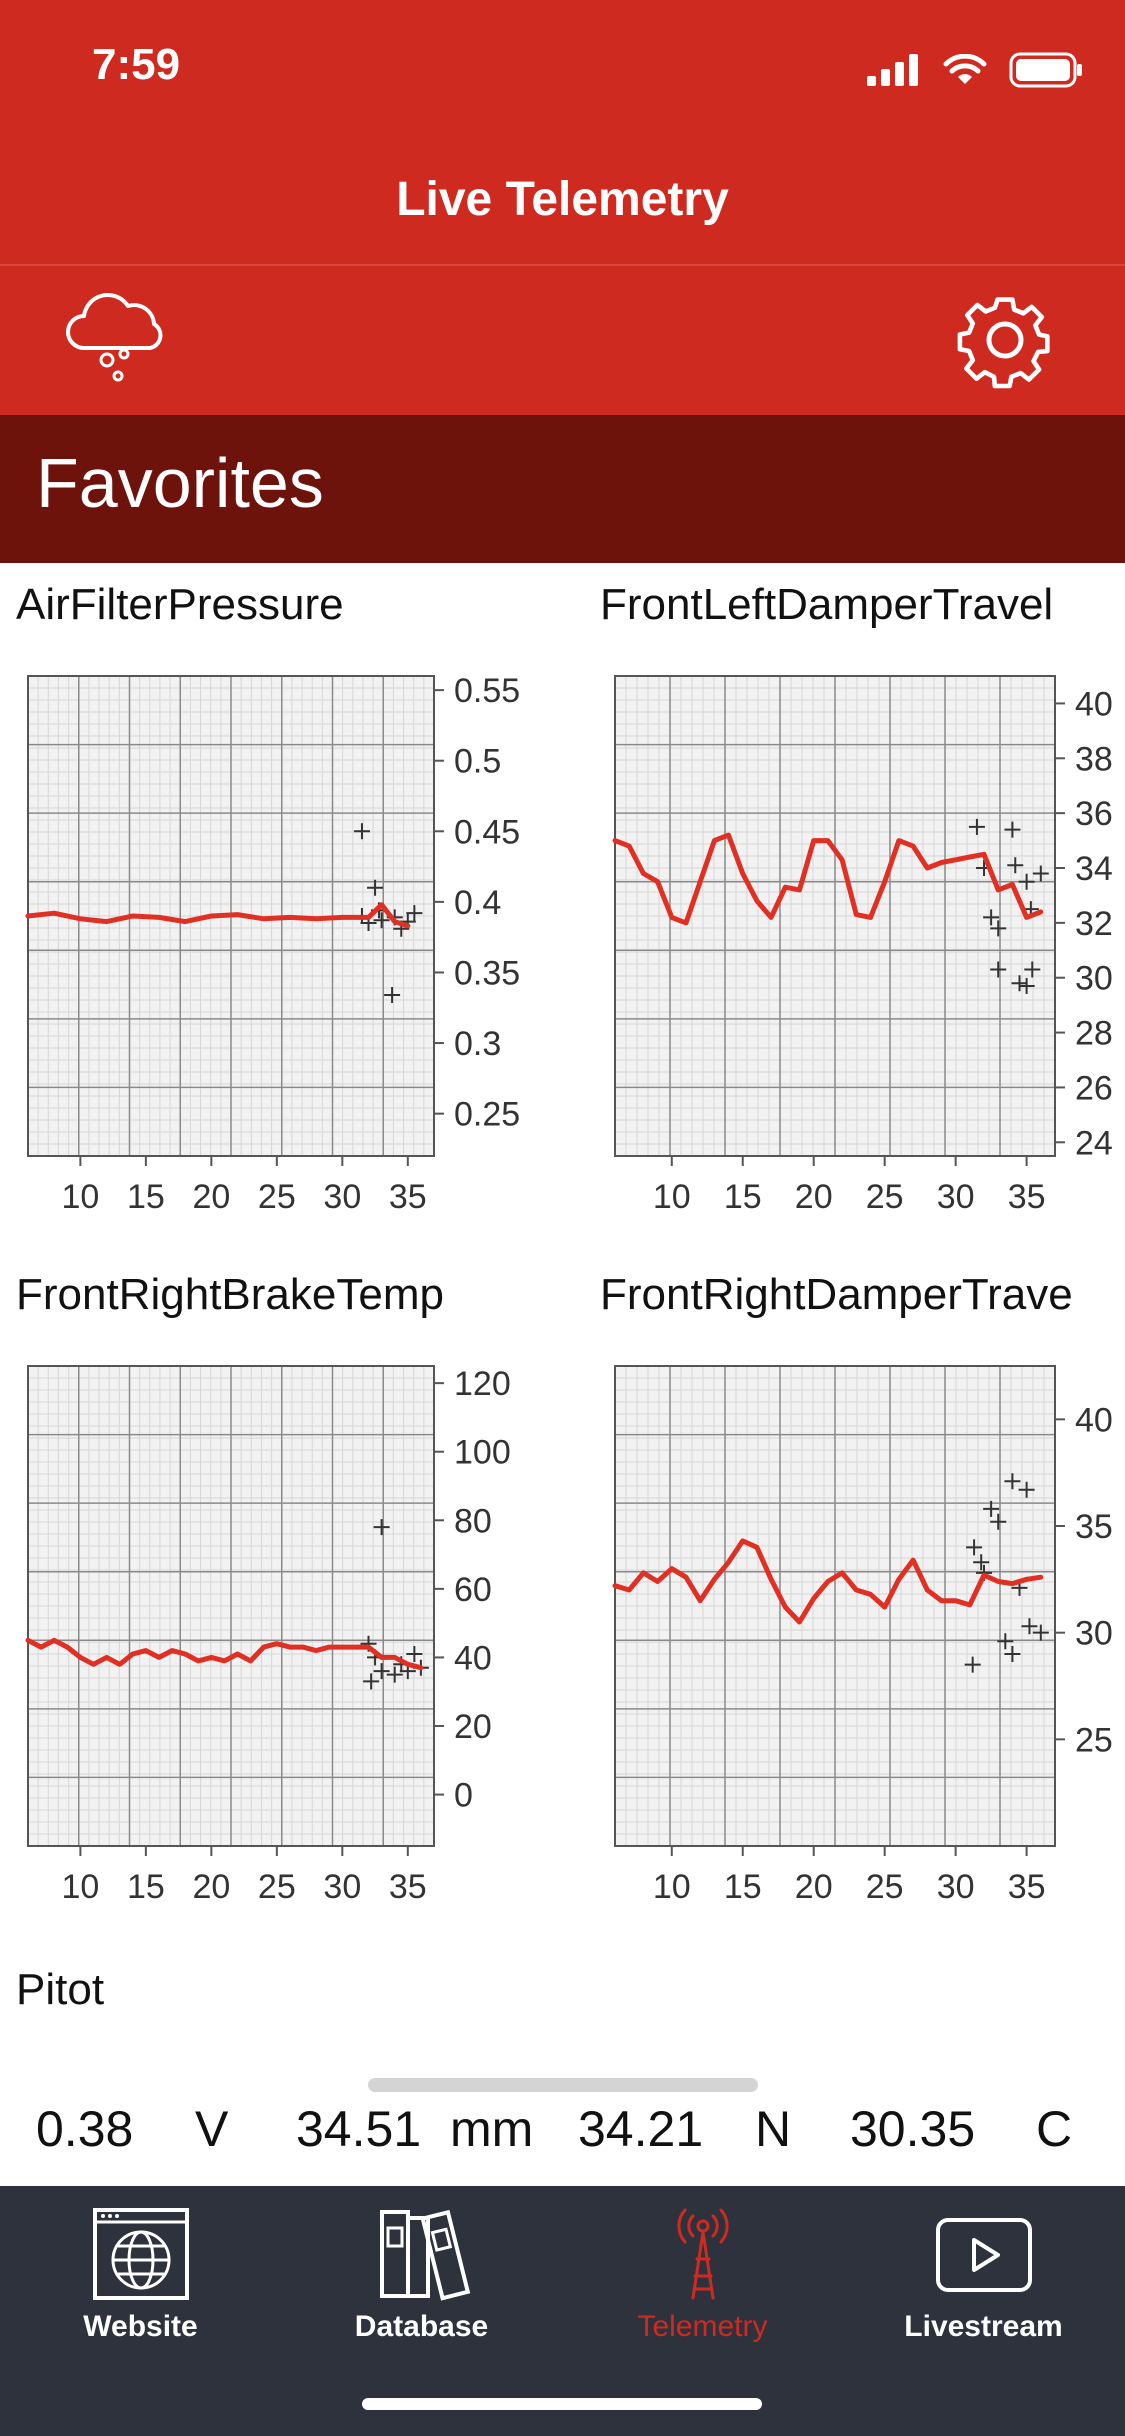  What do you see at coordinates (492, 2129) in the screenshot?
I see `reading-unit: mm` at bounding box center [492, 2129].